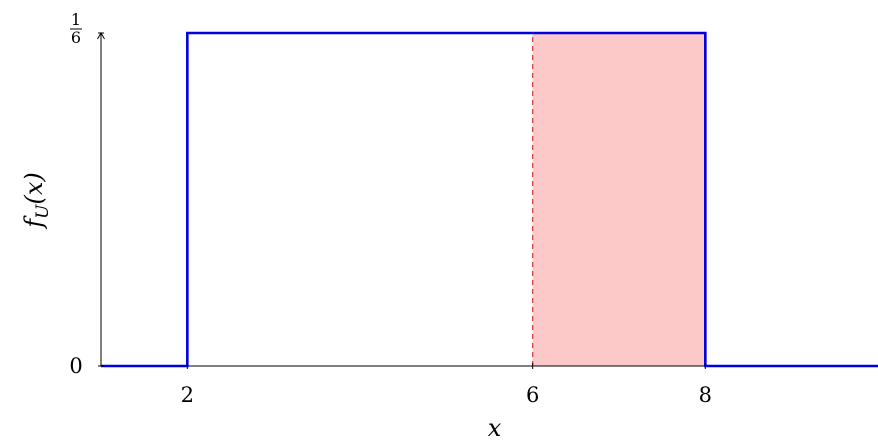  Describe the element at coordinates (446, 385) in the screenshot. I see `x-tick-group: 2 6 8` at that location.